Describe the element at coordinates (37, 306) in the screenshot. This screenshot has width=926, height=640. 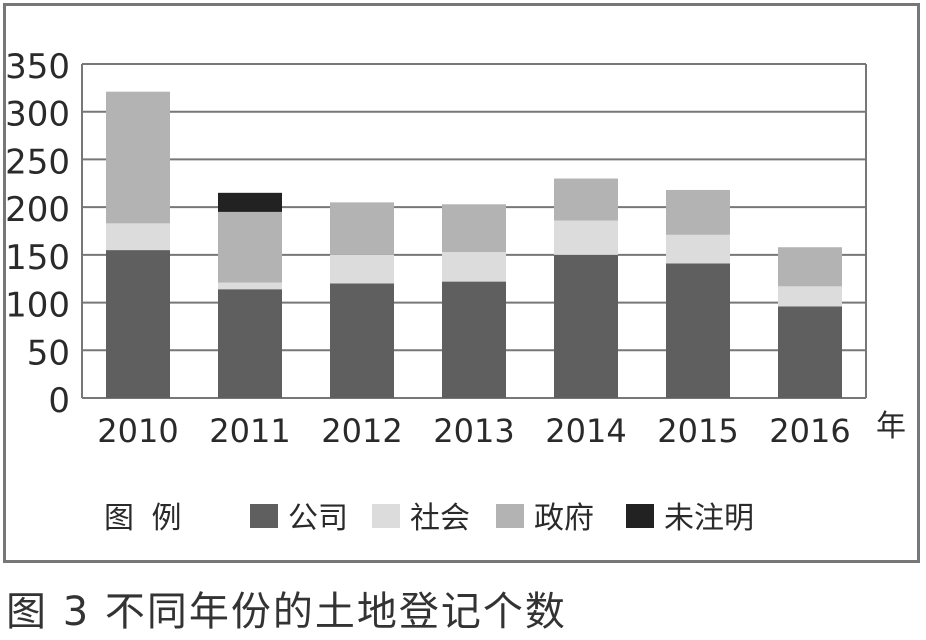
I see `y-tick-label-100: 100` at that location.